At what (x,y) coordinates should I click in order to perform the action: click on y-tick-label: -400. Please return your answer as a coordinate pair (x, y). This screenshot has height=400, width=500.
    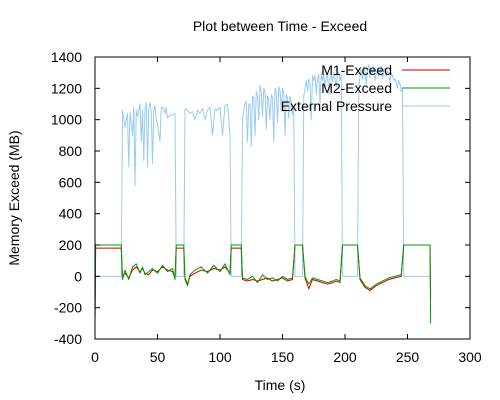
    Looking at the image, I should click on (68, 339).